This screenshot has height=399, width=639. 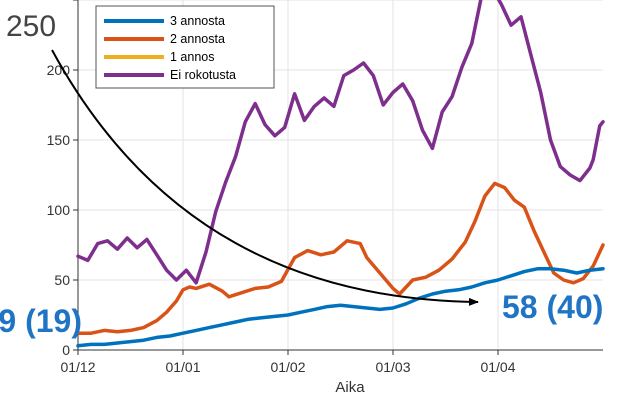 What do you see at coordinates (41, 321) in the screenshot?
I see `left-value-annotation: 9 (19)` at bounding box center [41, 321].